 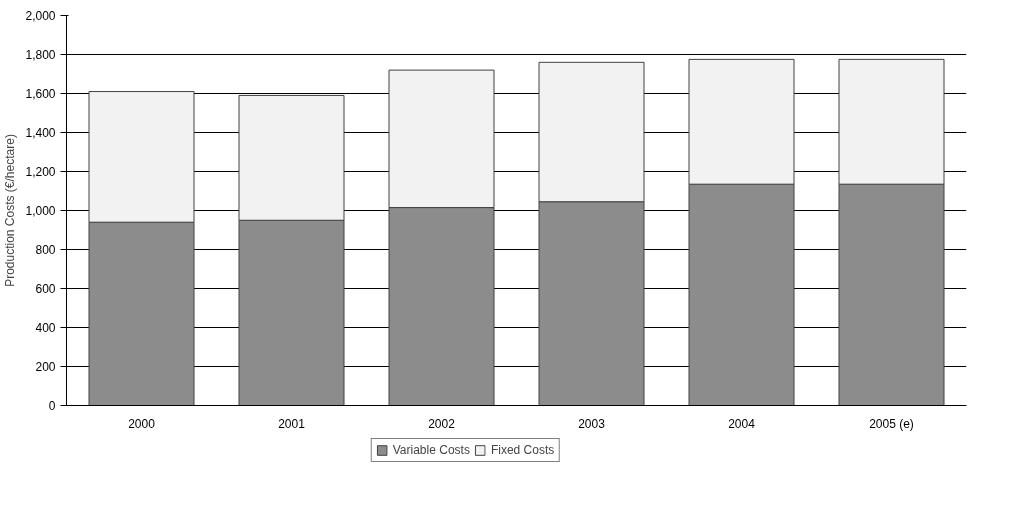 I want to click on y-tick-label: 1,000, so click(x=40, y=211).